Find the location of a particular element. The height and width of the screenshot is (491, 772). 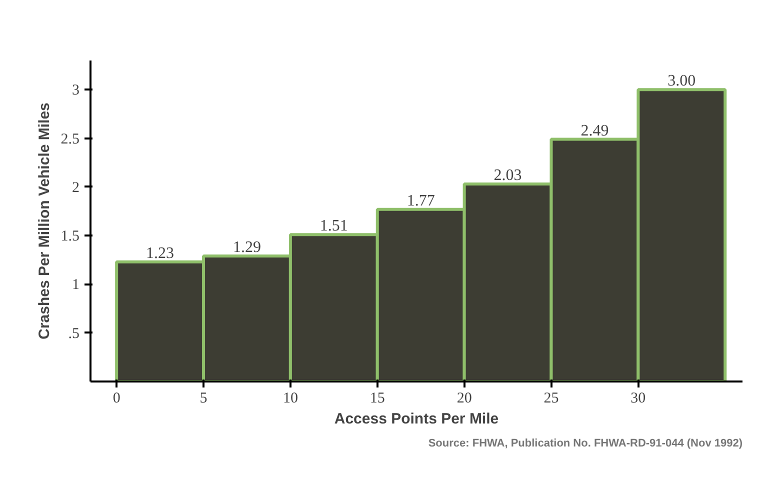

x-tick-label: 20 is located at coordinates (464, 398).